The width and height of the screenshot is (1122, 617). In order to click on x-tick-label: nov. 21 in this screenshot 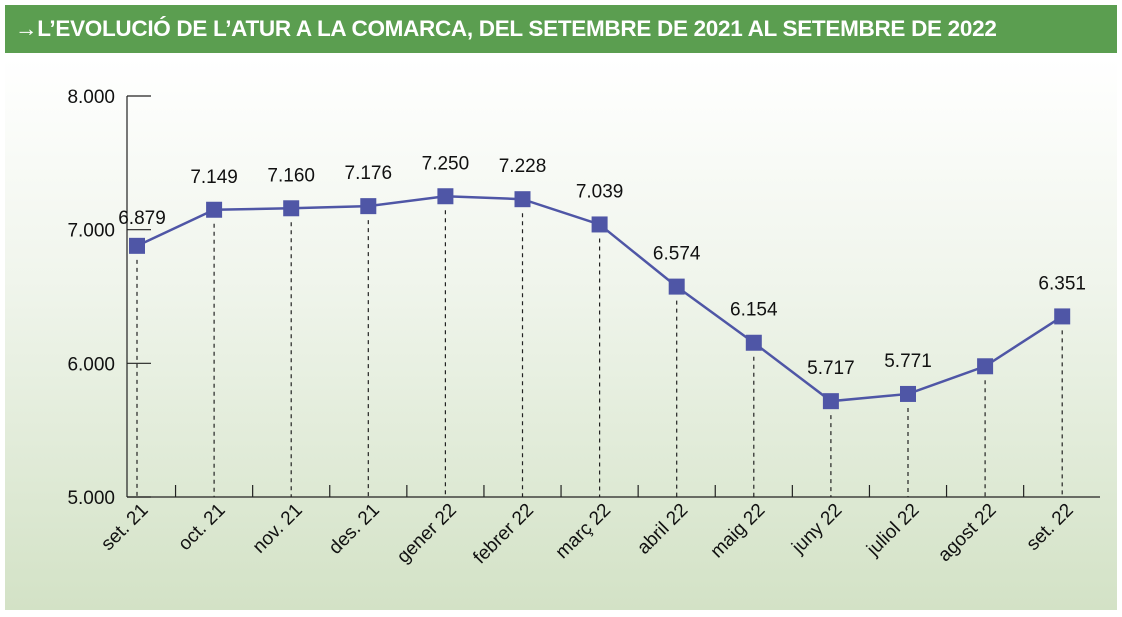, I will do `click(278, 529)`.